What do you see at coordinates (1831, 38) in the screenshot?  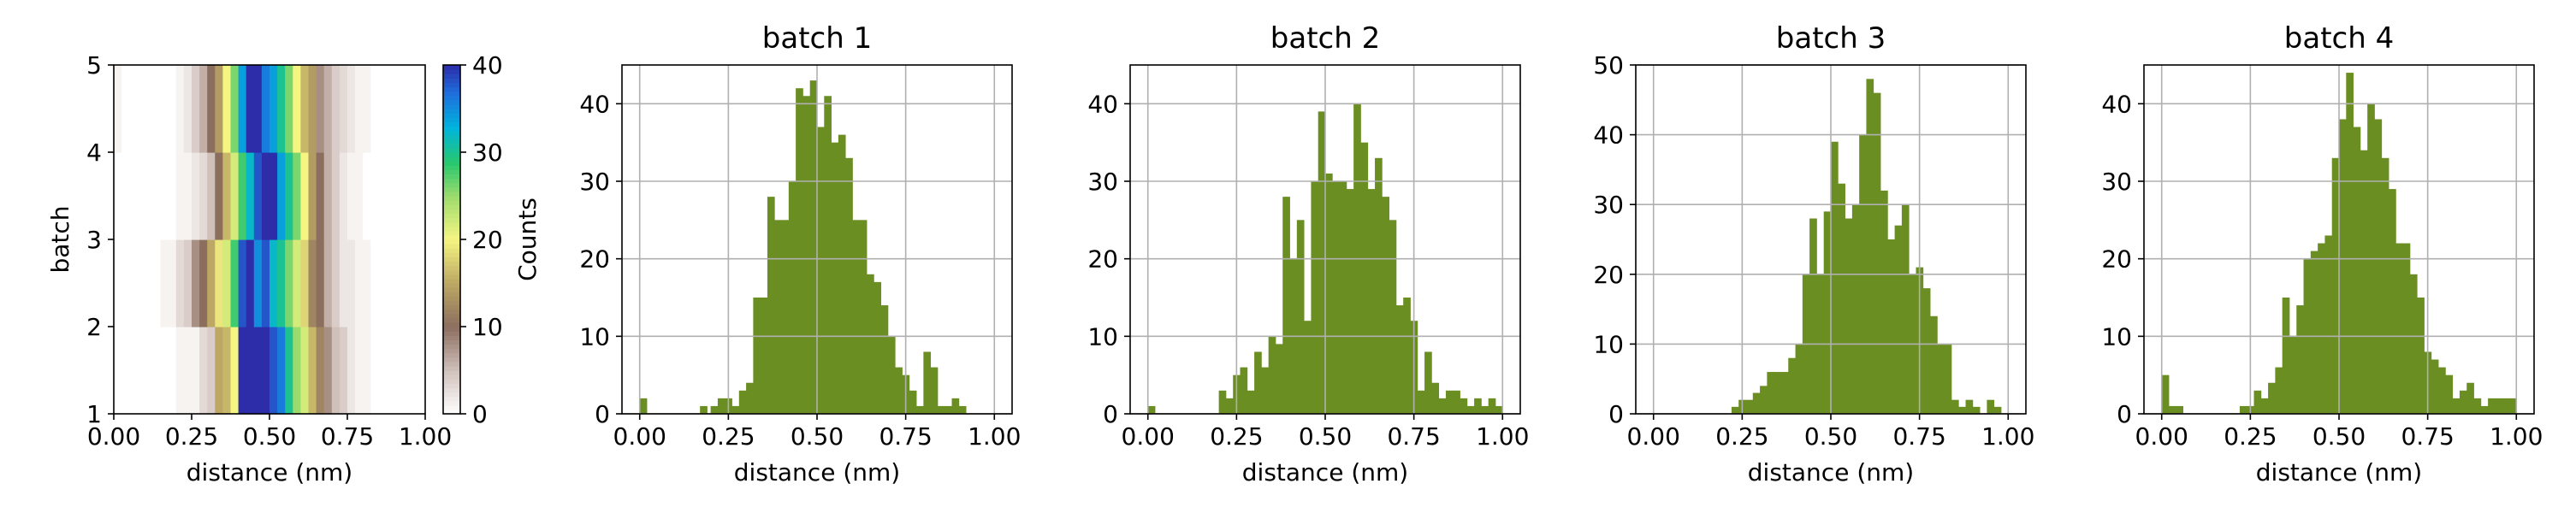 I see `panel-title: batch 3` at bounding box center [1831, 38].